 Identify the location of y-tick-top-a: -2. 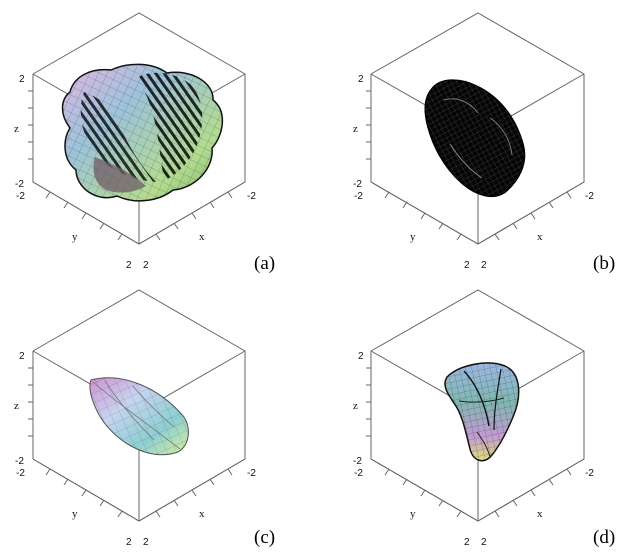
(20, 196).